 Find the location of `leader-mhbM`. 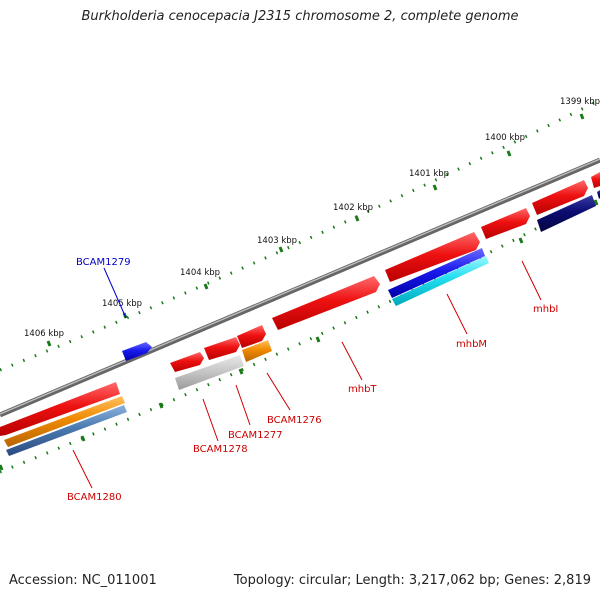

leader-mhbM is located at coordinates (457, 314).